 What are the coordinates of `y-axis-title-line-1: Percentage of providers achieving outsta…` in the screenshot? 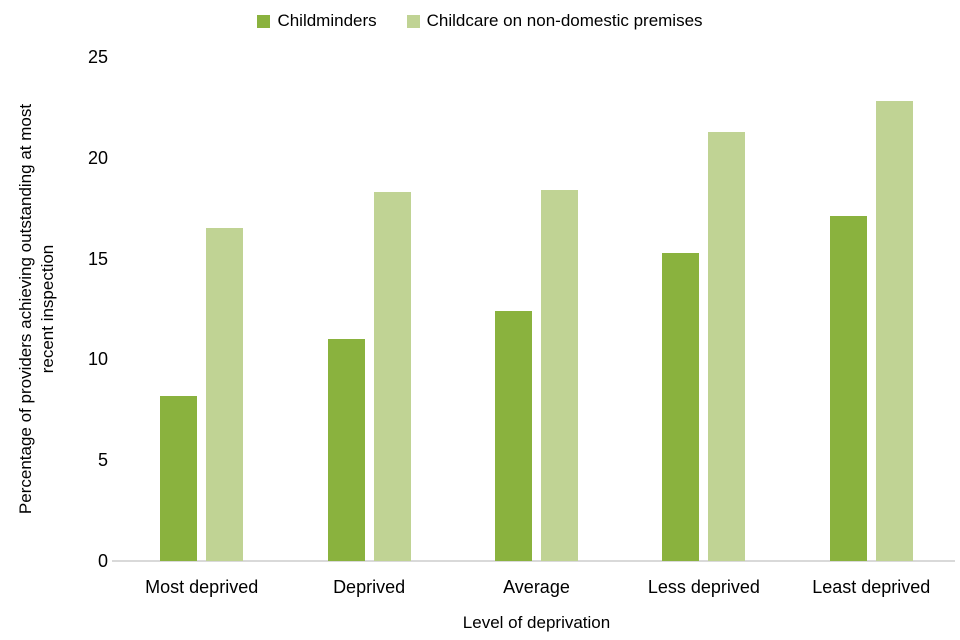 It's located at (25, 309).